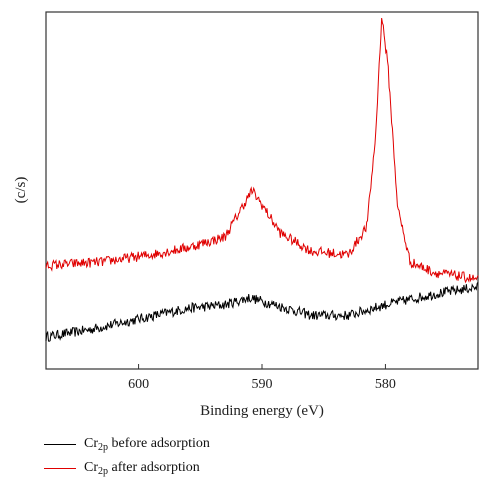 The image size is (495, 500). Describe the element at coordinates (262, 312) in the screenshot. I see `series-line-before` at that location.